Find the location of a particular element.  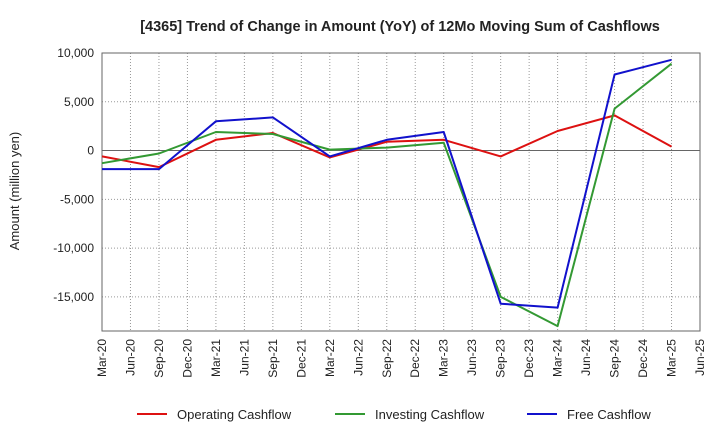

x-tick-label: Dec-24 is located at coordinates (643, 358).